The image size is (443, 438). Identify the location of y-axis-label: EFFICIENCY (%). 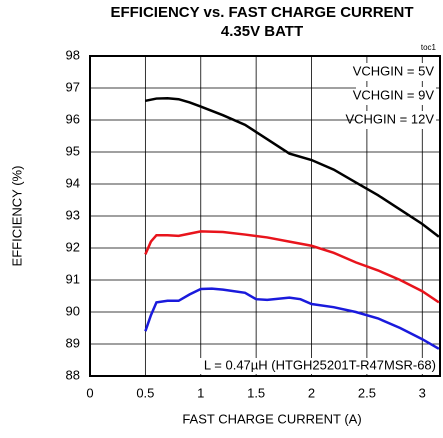
(16, 216).